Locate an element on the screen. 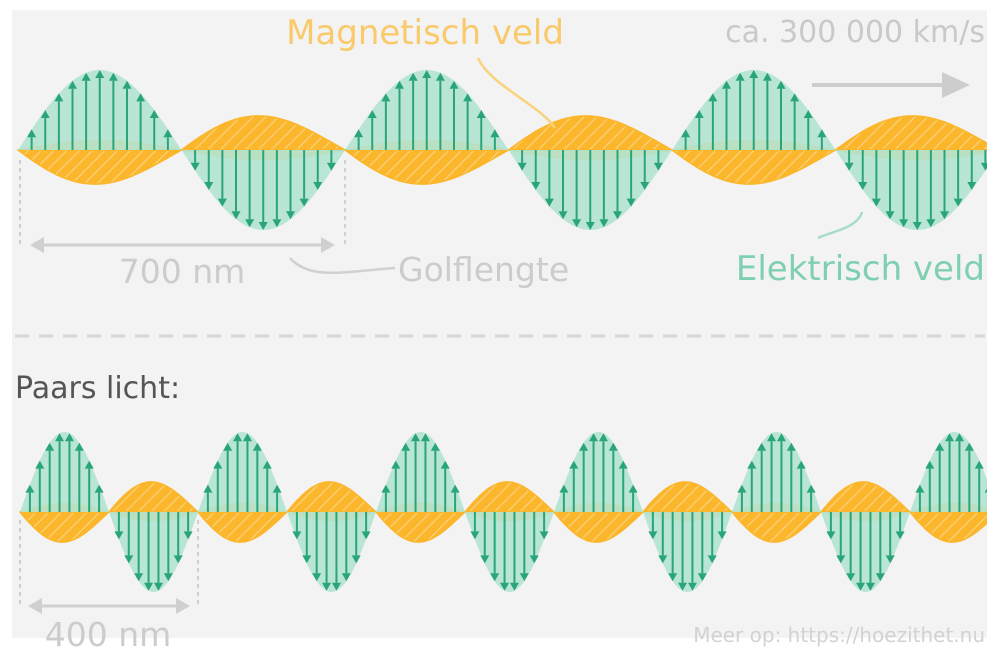  top-wavelength-dimension is located at coordinates (182, 206).